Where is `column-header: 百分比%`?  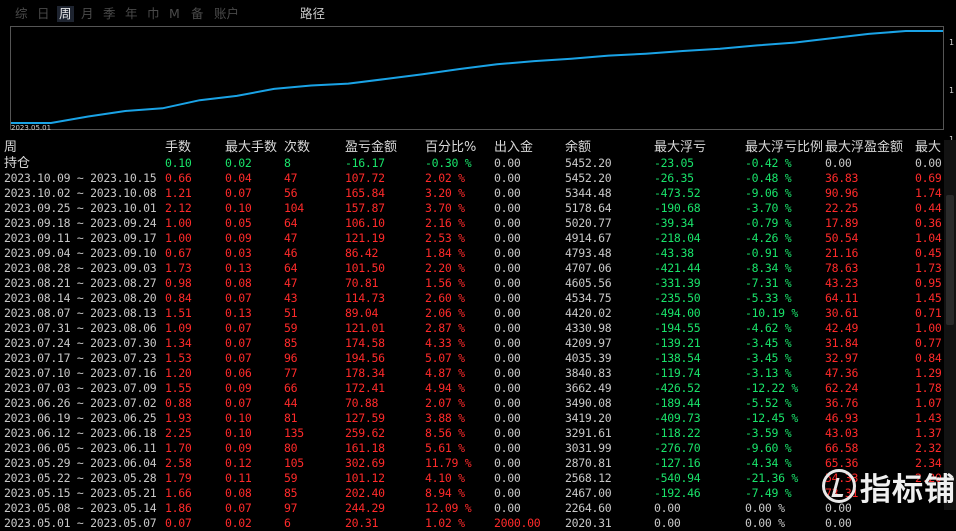 column-header: 百分比% is located at coordinates (451, 147).